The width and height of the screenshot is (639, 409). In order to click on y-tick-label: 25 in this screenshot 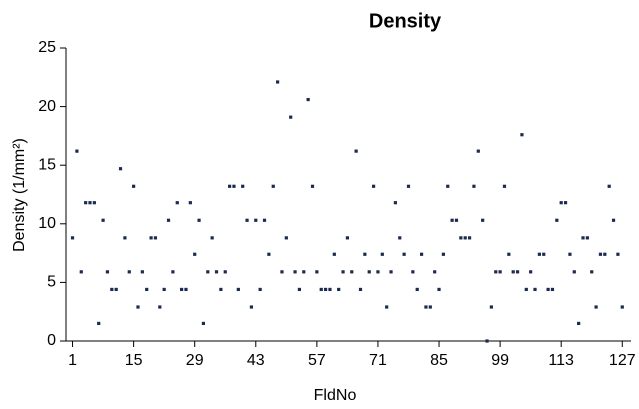, I will do `click(47, 47)`.